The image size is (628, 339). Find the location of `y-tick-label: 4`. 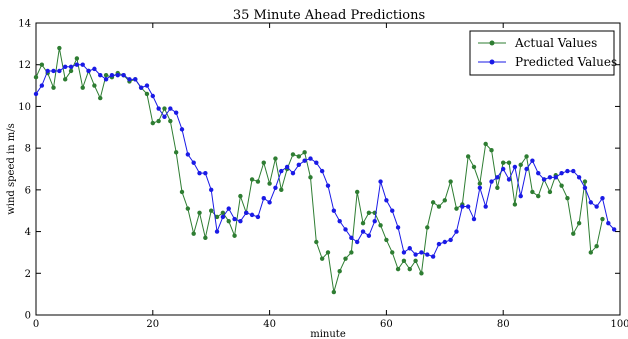

y-tick-label: 4 is located at coordinates (28, 232).